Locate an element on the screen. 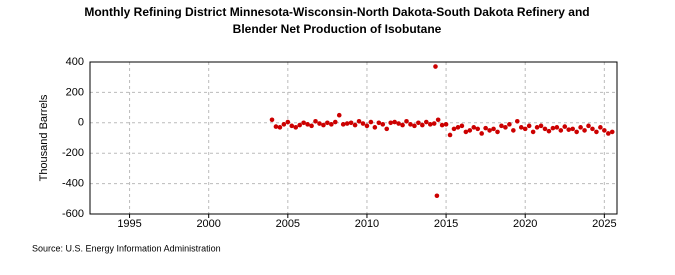  y-tick-label: -400 is located at coordinates (73, 184).